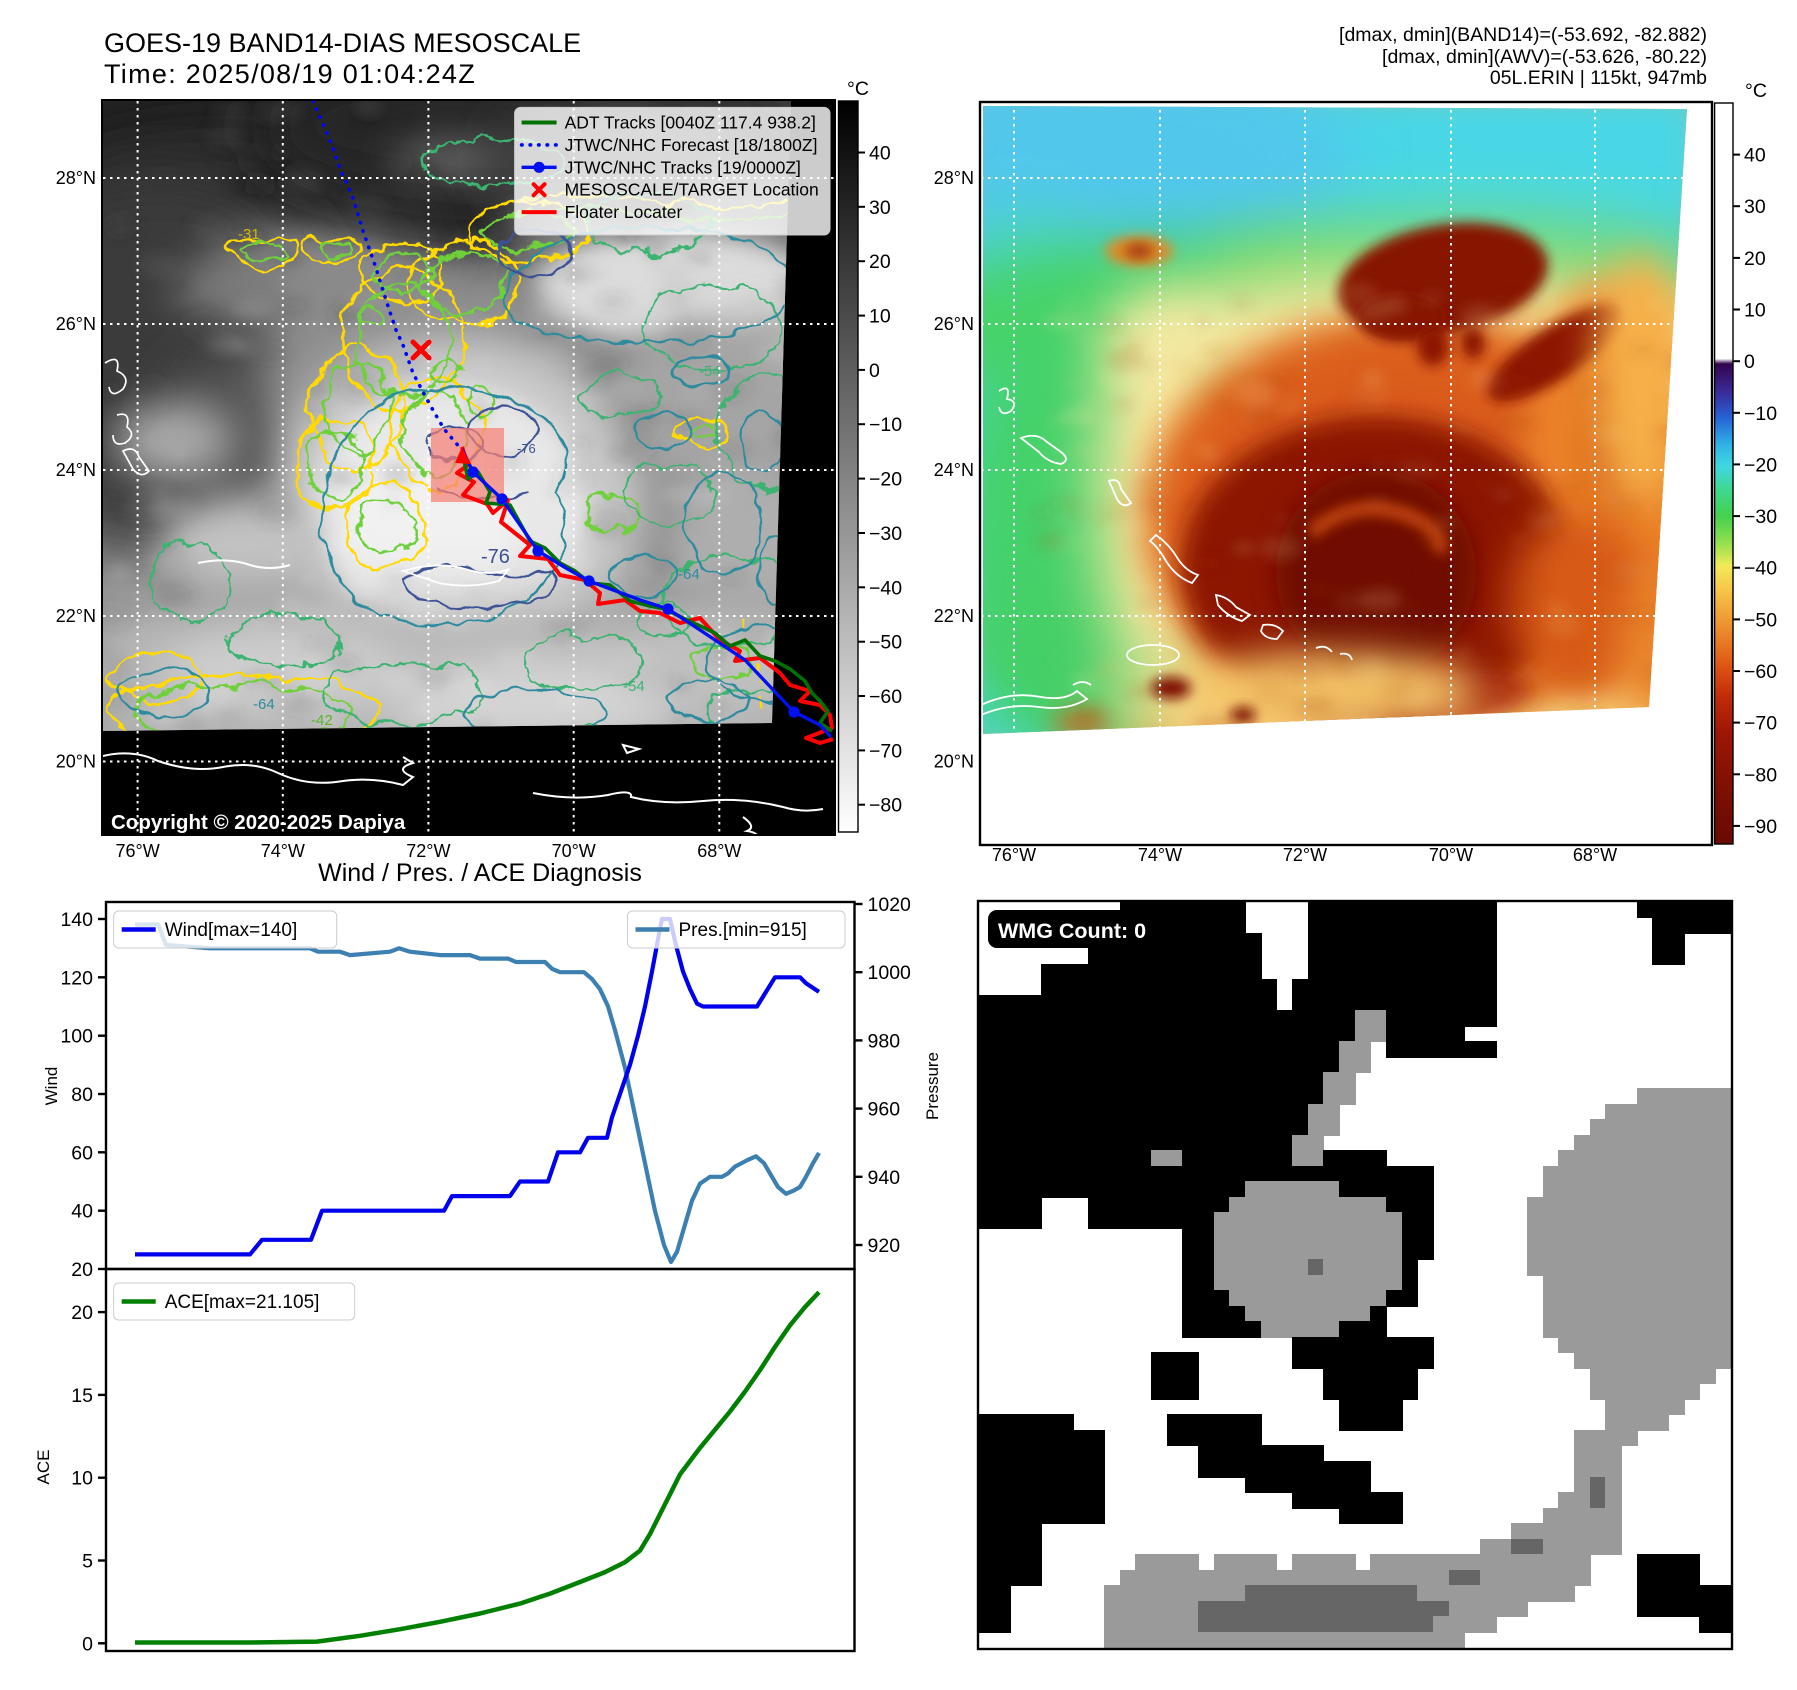 This screenshot has width=1797, height=1690. What do you see at coordinates (690, 123) in the screenshot?
I see `svg-text: ADT Tracks [0040Z 117.4 938.2]` at bounding box center [690, 123].